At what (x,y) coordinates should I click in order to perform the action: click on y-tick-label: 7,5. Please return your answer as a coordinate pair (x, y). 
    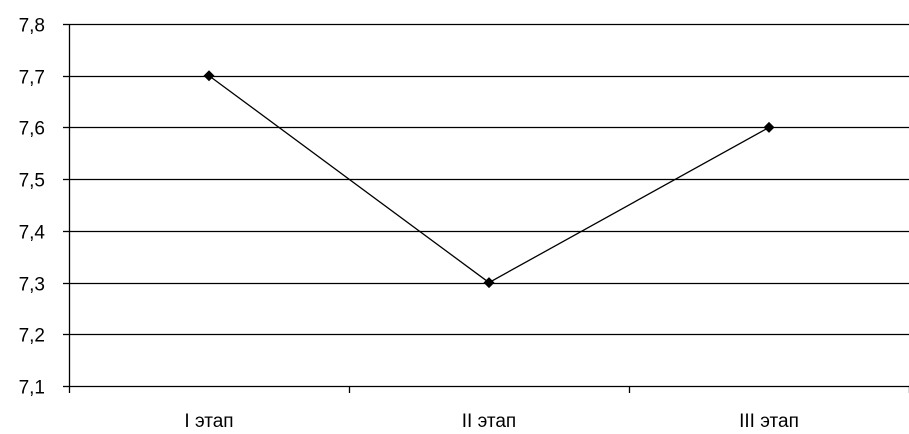
    Looking at the image, I should click on (32, 181).